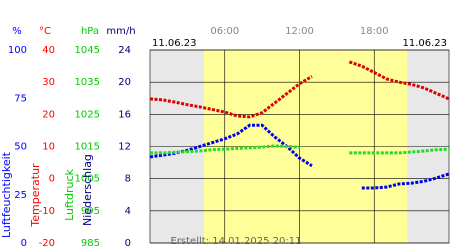  What do you see at coordinates (174, 43) in the screenshot?
I see `date-left: 11.06.23` at bounding box center [174, 43].